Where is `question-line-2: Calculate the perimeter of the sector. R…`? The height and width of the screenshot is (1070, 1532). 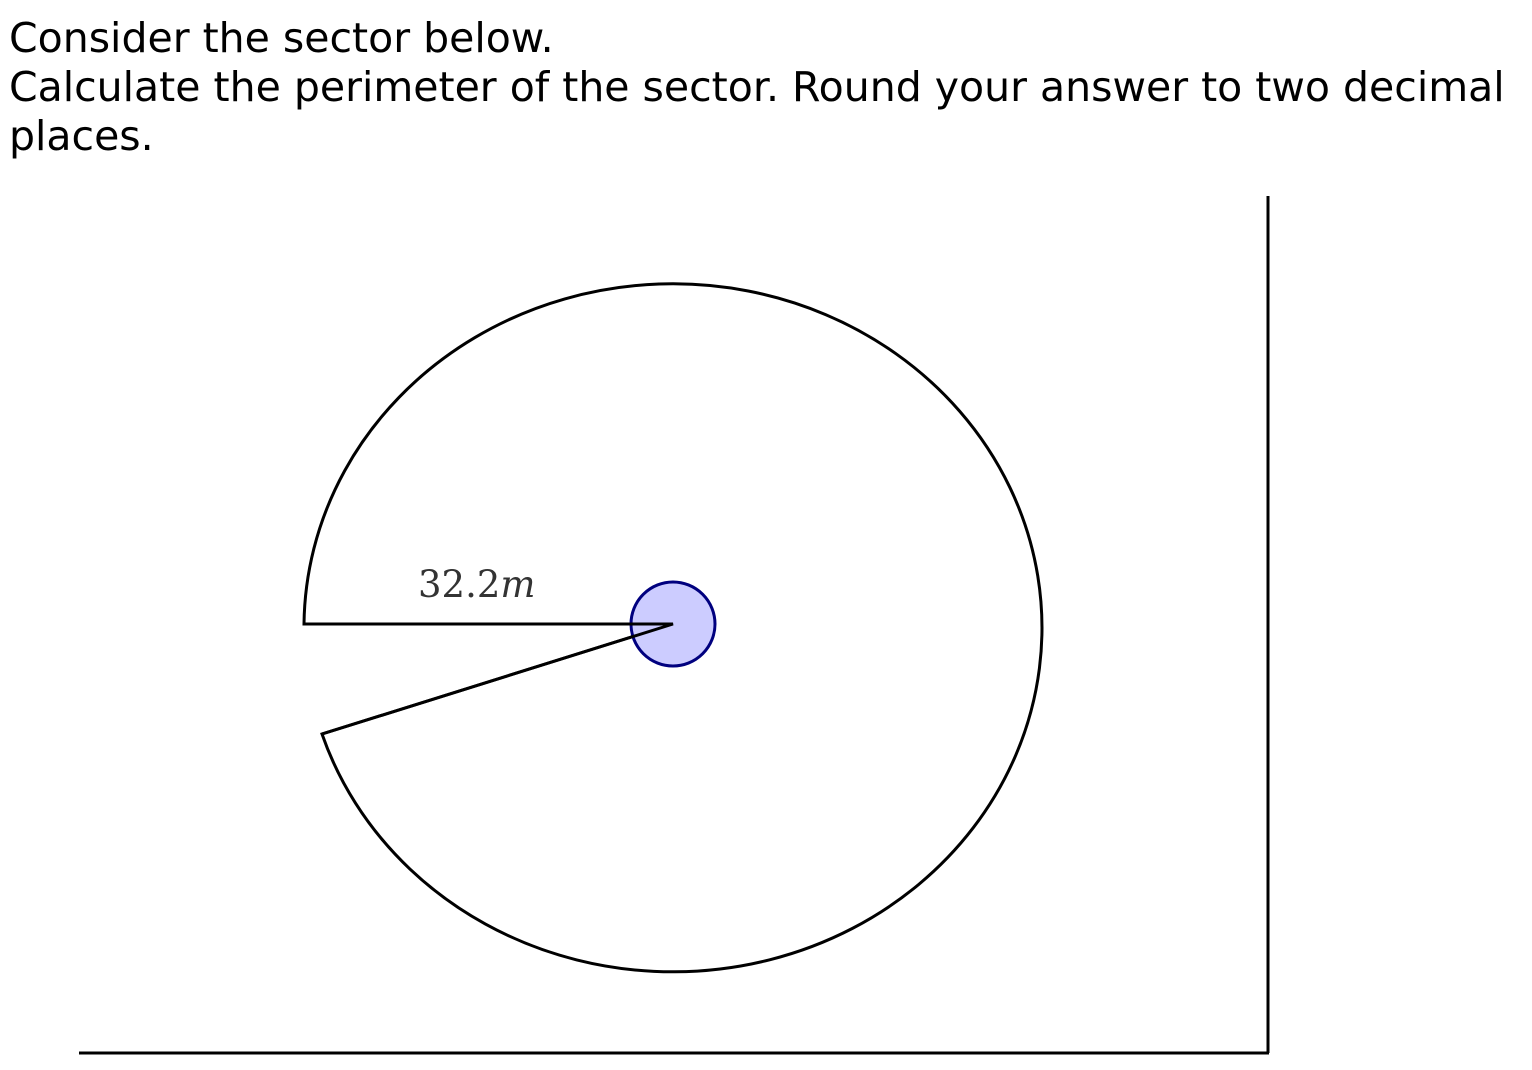
question-line-2: Calculate the perimeter of the sector. R… is located at coordinates (757, 111).